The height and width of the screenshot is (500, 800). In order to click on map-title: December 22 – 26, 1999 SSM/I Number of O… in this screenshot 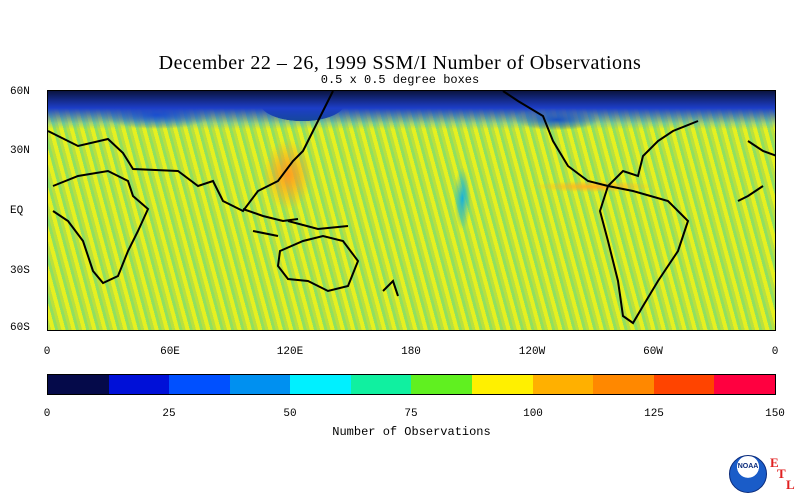, I will do `click(400, 63)`.